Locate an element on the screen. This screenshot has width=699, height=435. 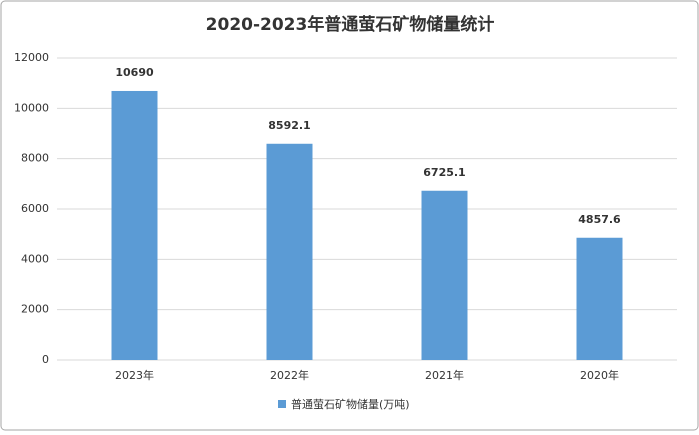
y-tick-label: 0 is located at coordinates (45, 359).